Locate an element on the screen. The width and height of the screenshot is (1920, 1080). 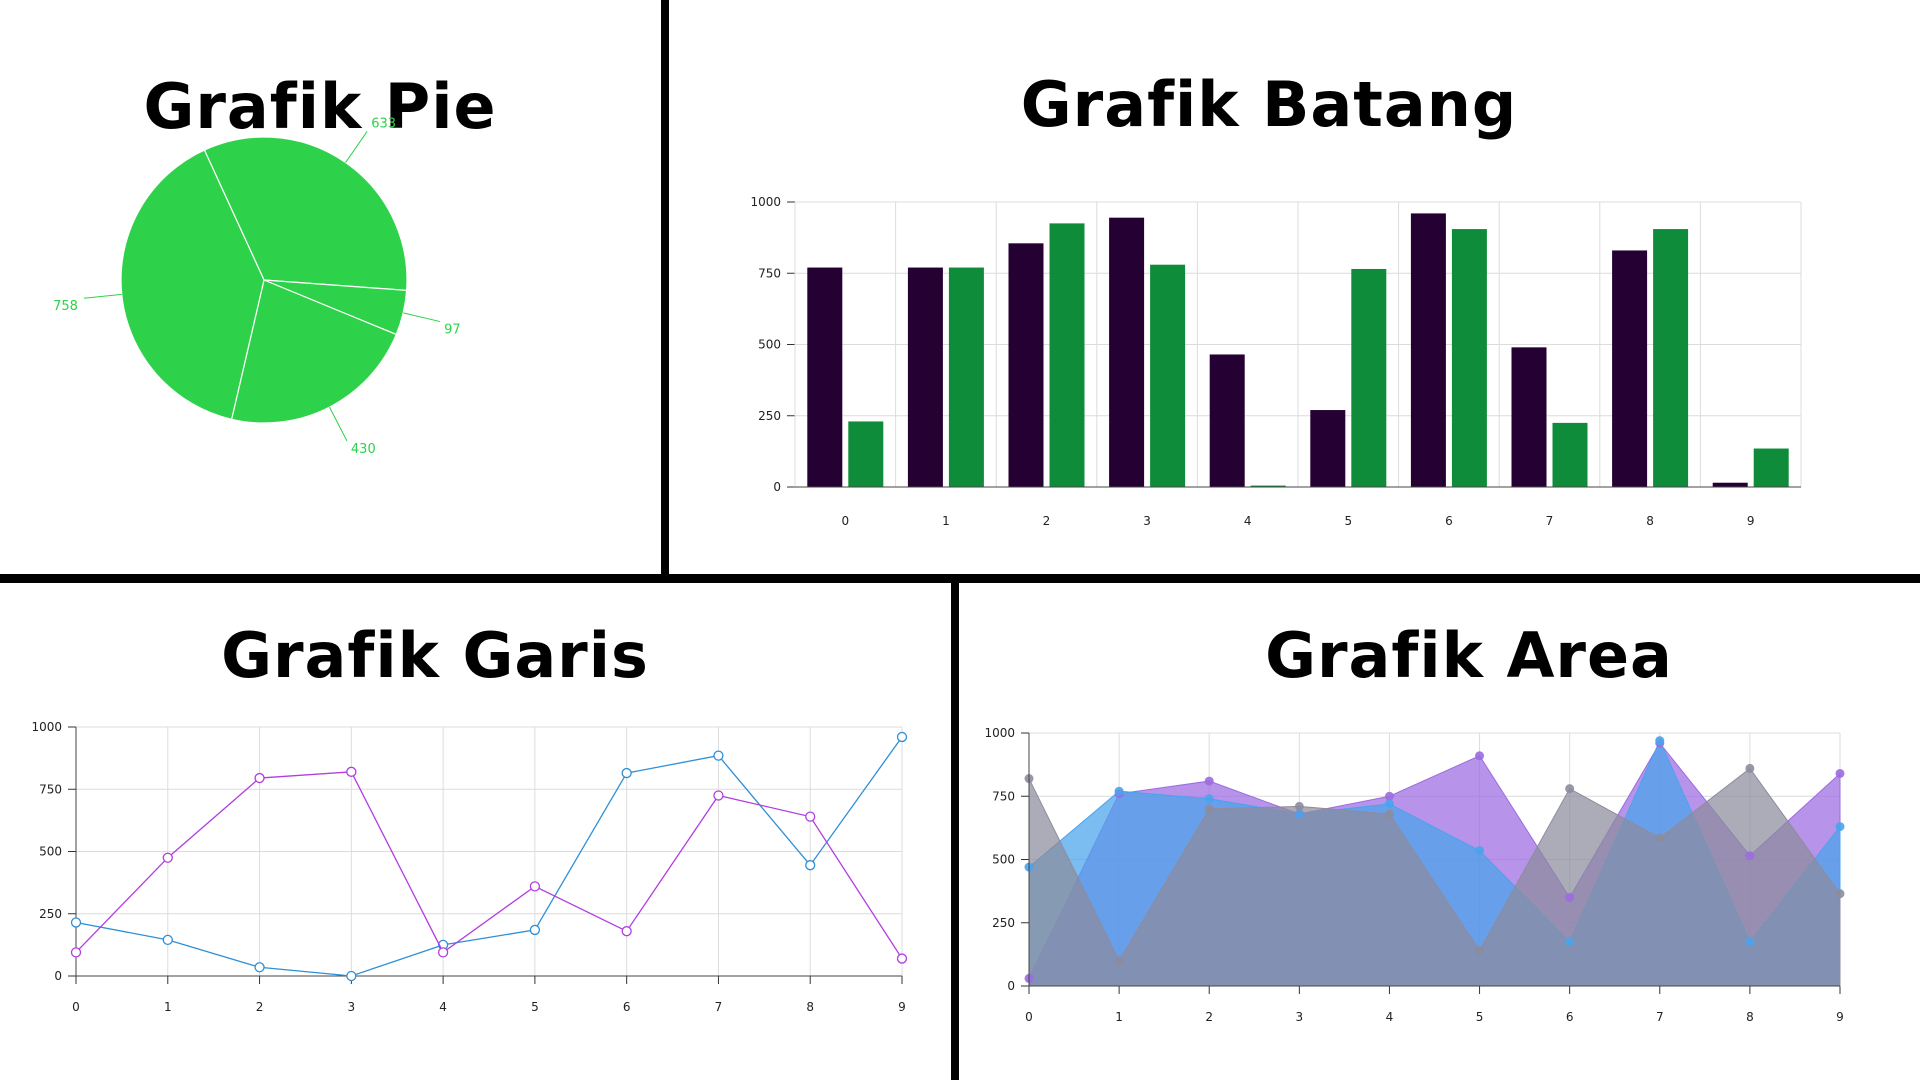
area-ytick-label-4: 1000 is located at coordinates (999, 733).